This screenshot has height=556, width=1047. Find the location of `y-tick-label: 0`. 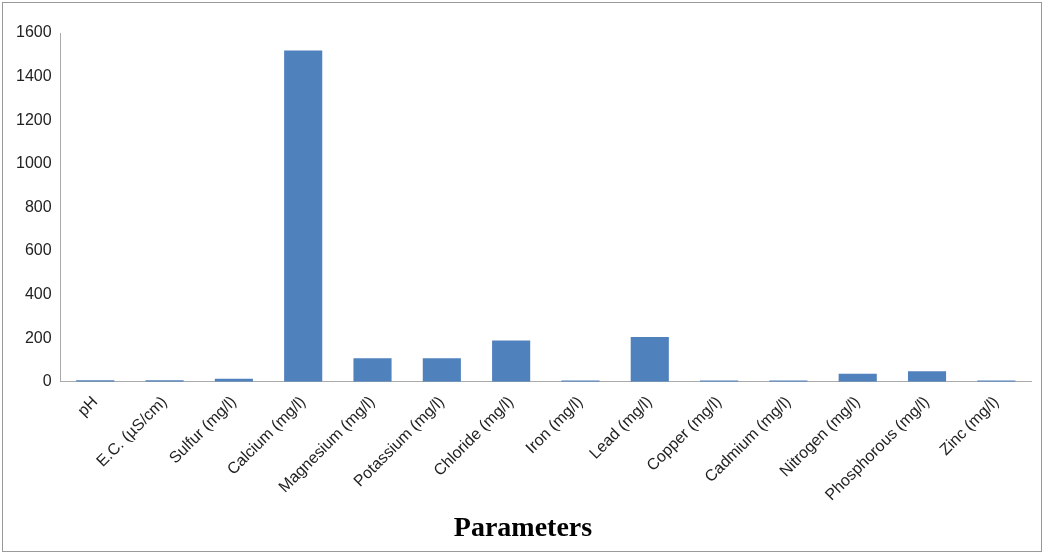

y-tick-label: 0 is located at coordinates (47, 381).